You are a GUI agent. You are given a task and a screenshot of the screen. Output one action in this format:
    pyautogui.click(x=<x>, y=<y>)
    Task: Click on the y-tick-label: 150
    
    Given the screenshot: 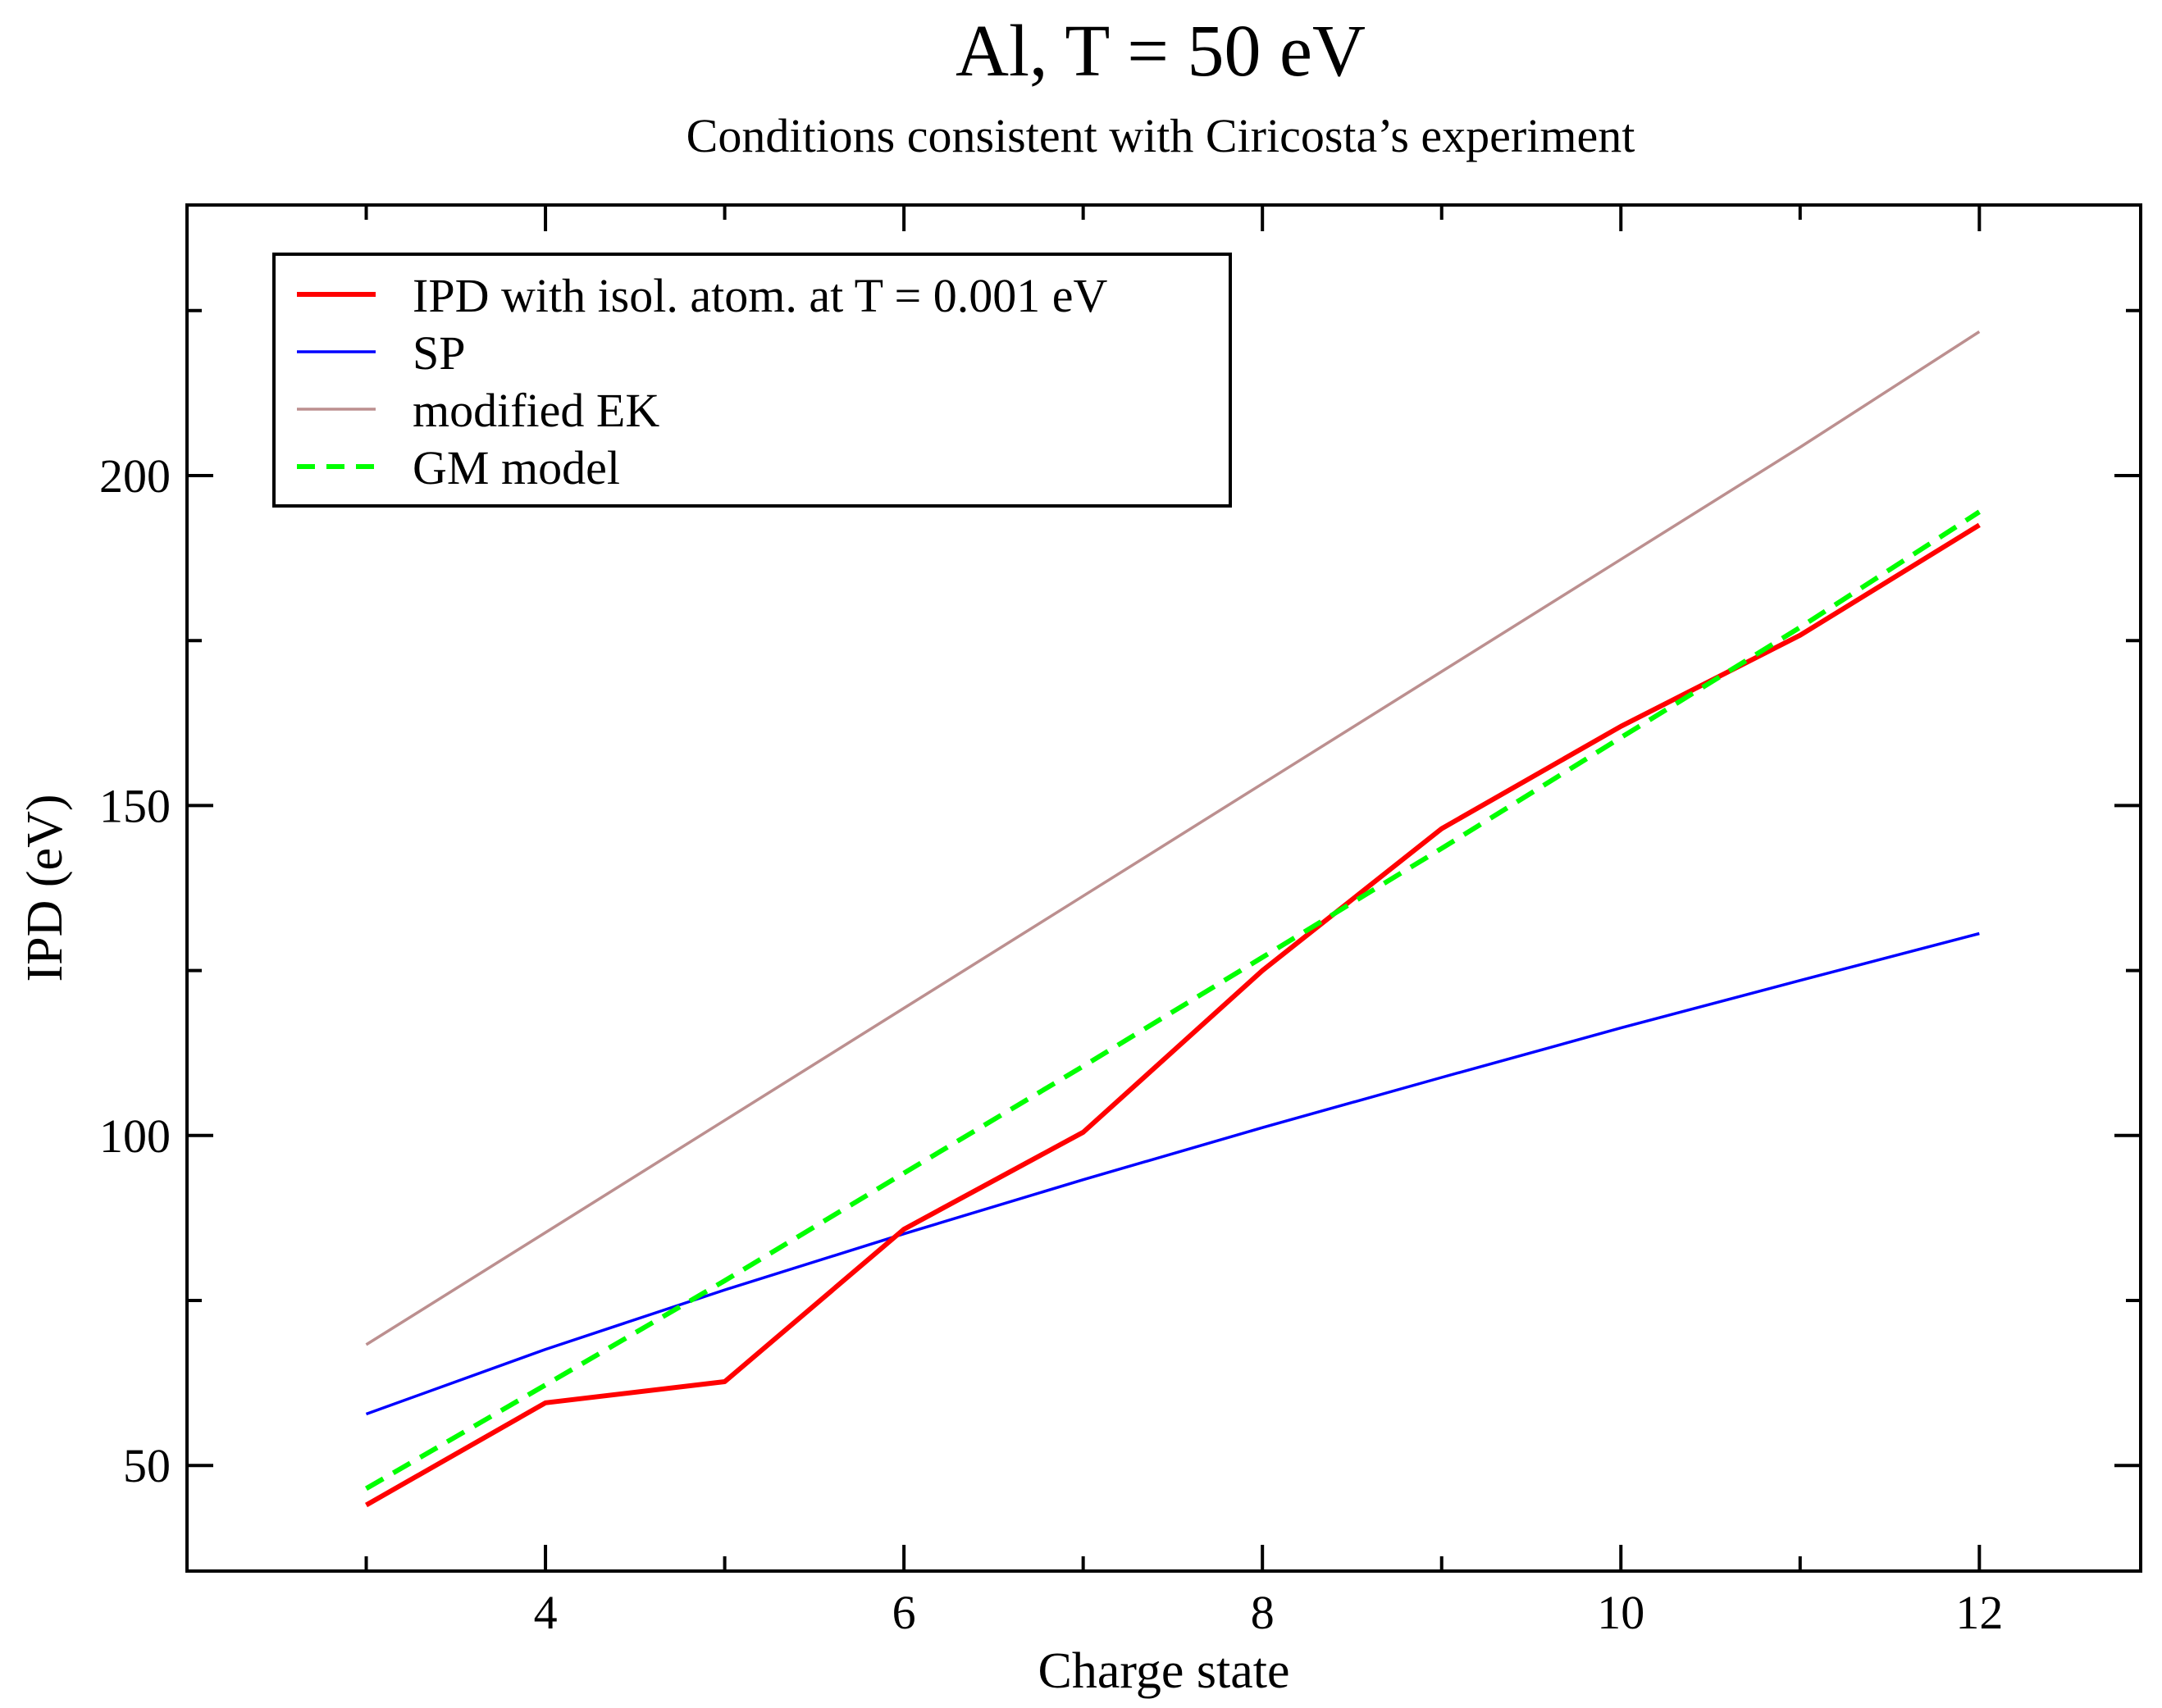 What is the action you would take?
    pyautogui.click(x=135, y=805)
    